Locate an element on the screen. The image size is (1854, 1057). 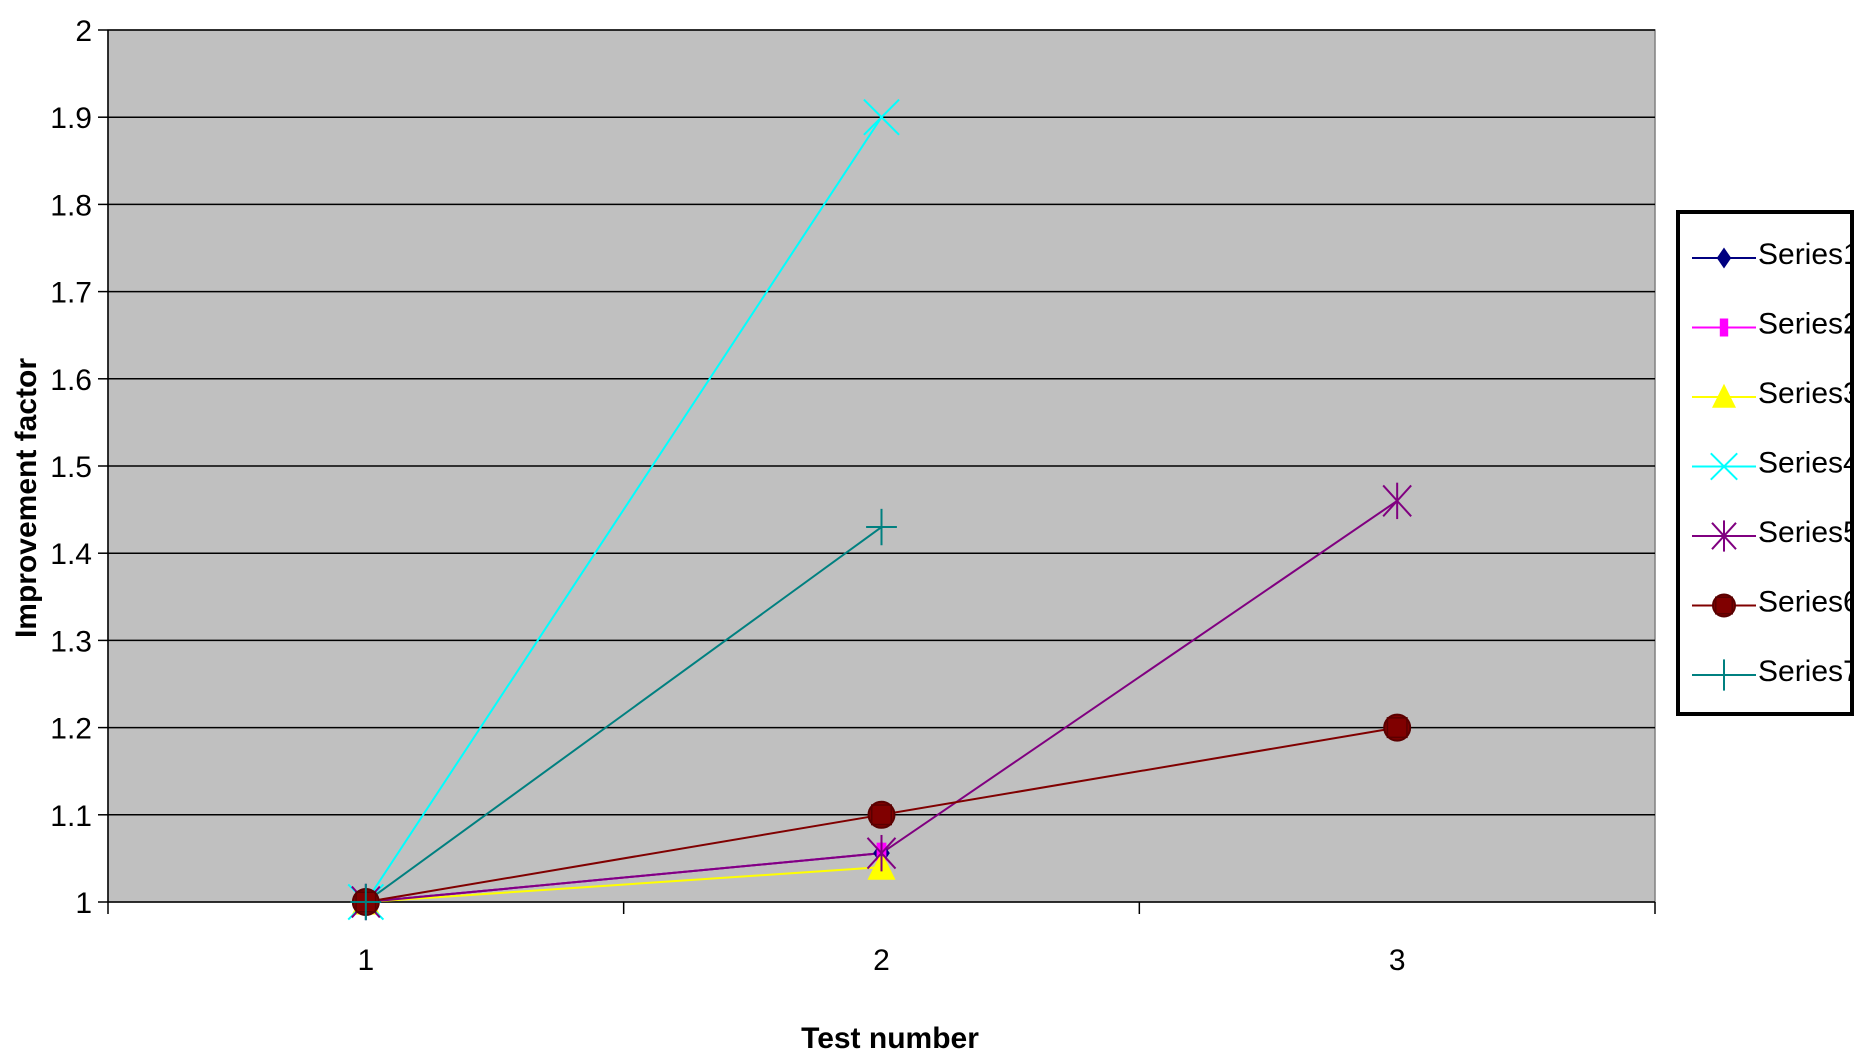
y-tick-label: 1.1 is located at coordinates (71, 816).